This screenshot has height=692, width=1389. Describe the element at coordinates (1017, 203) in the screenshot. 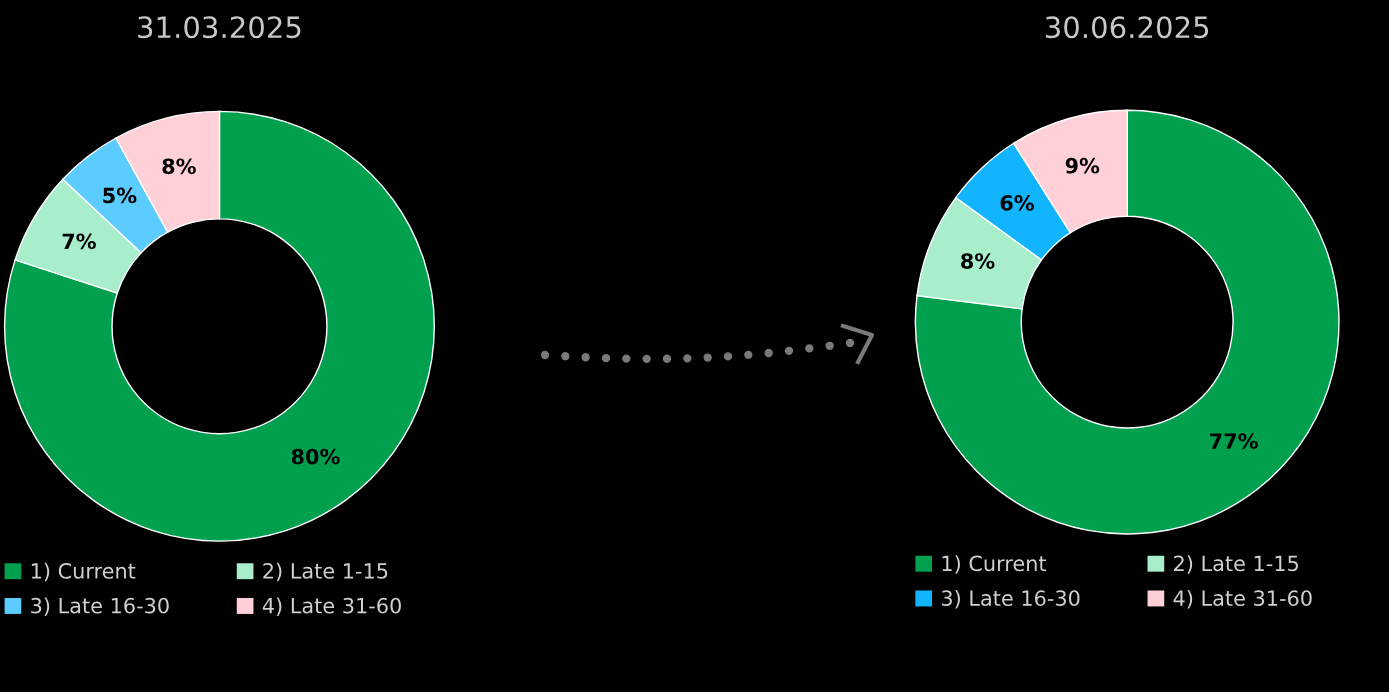

I see `data-label: 6%` at that location.